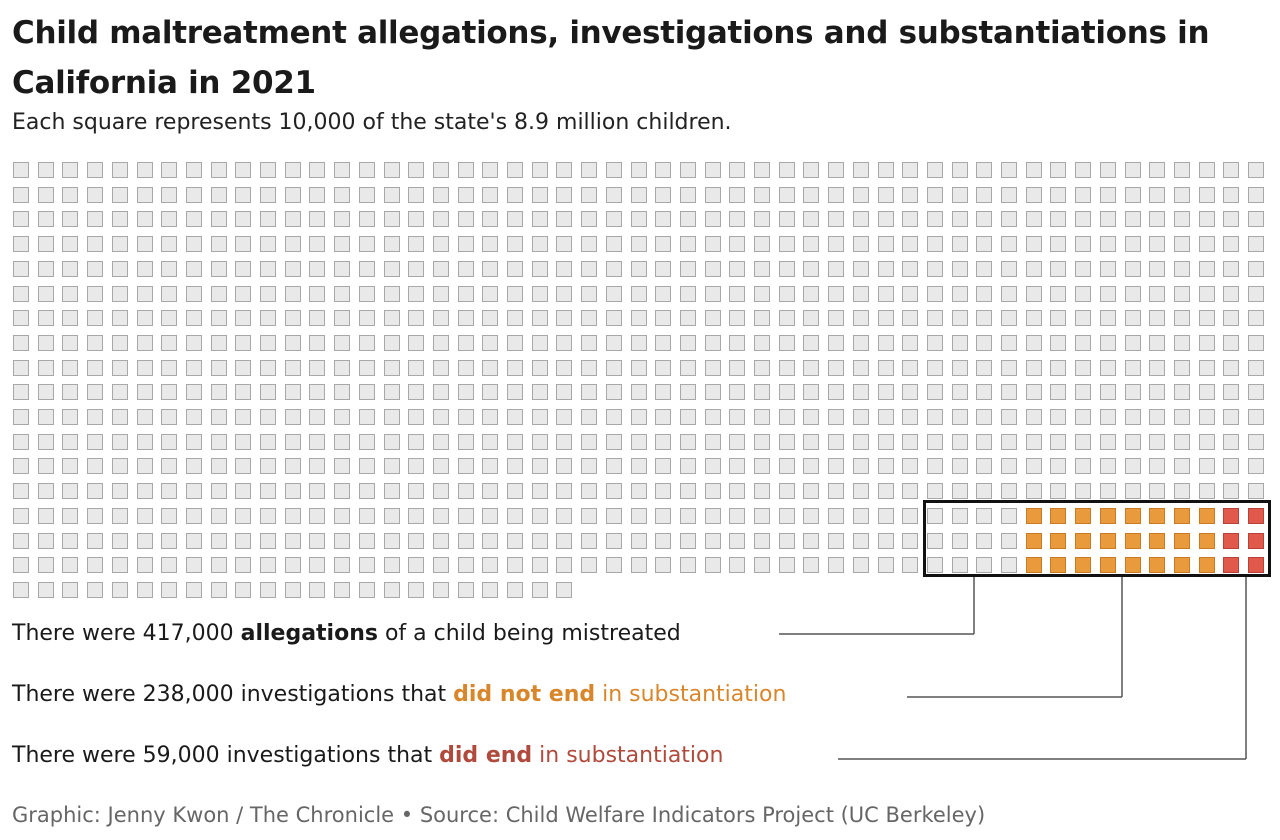 This screenshot has height=840, width=1280. Describe the element at coordinates (529, 633) in the screenshot. I see `annotation-allegations-post: of a child being mistreated` at that location.